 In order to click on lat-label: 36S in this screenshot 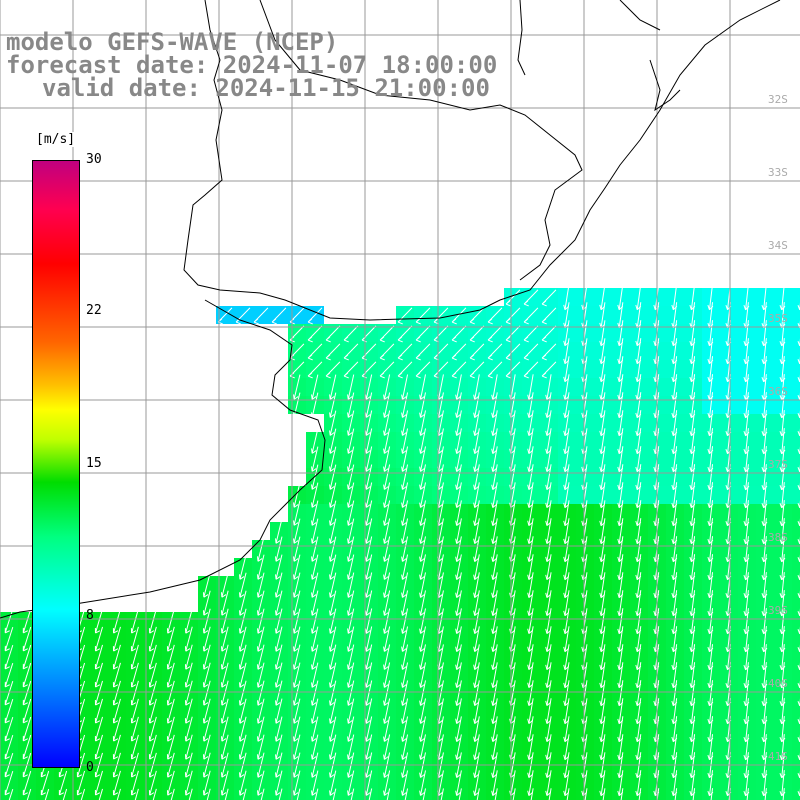, I will do `click(778, 391)`.